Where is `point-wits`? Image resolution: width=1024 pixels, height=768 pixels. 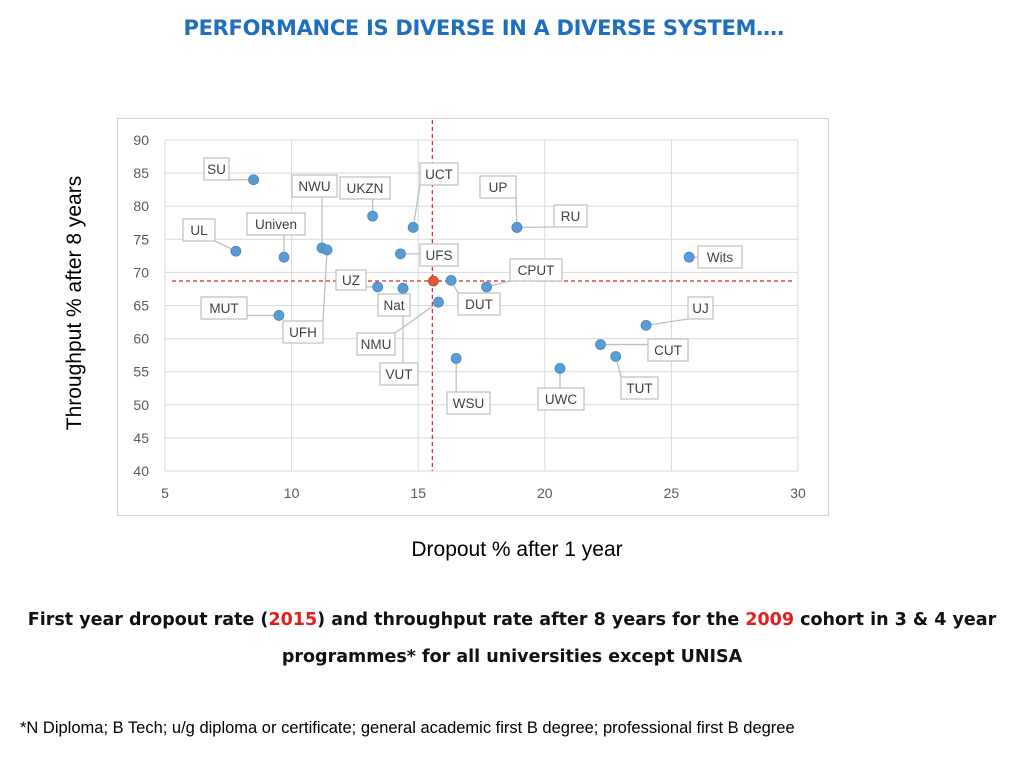 point-wits is located at coordinates (689, 257).